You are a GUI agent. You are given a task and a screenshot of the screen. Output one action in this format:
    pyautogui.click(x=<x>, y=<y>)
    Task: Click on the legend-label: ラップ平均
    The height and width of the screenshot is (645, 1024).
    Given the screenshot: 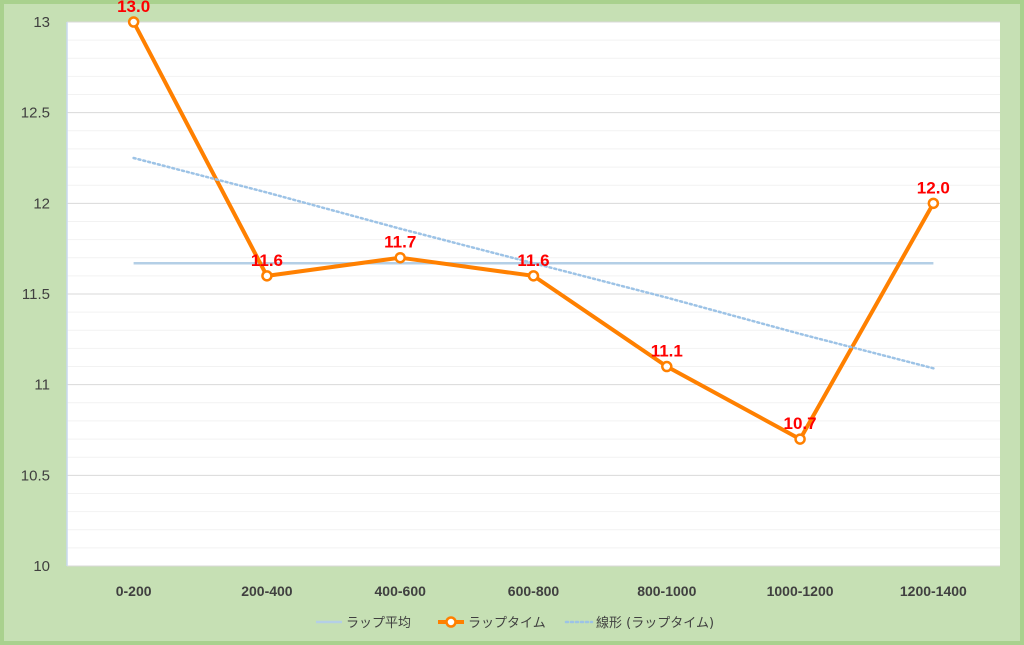 What is the action you would take?
    pyautogui.click(x=378, y=623)
    